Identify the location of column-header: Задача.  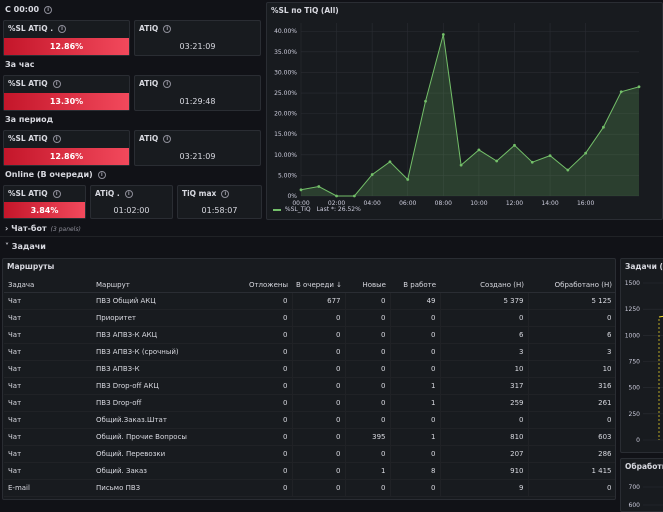
(48, 286).